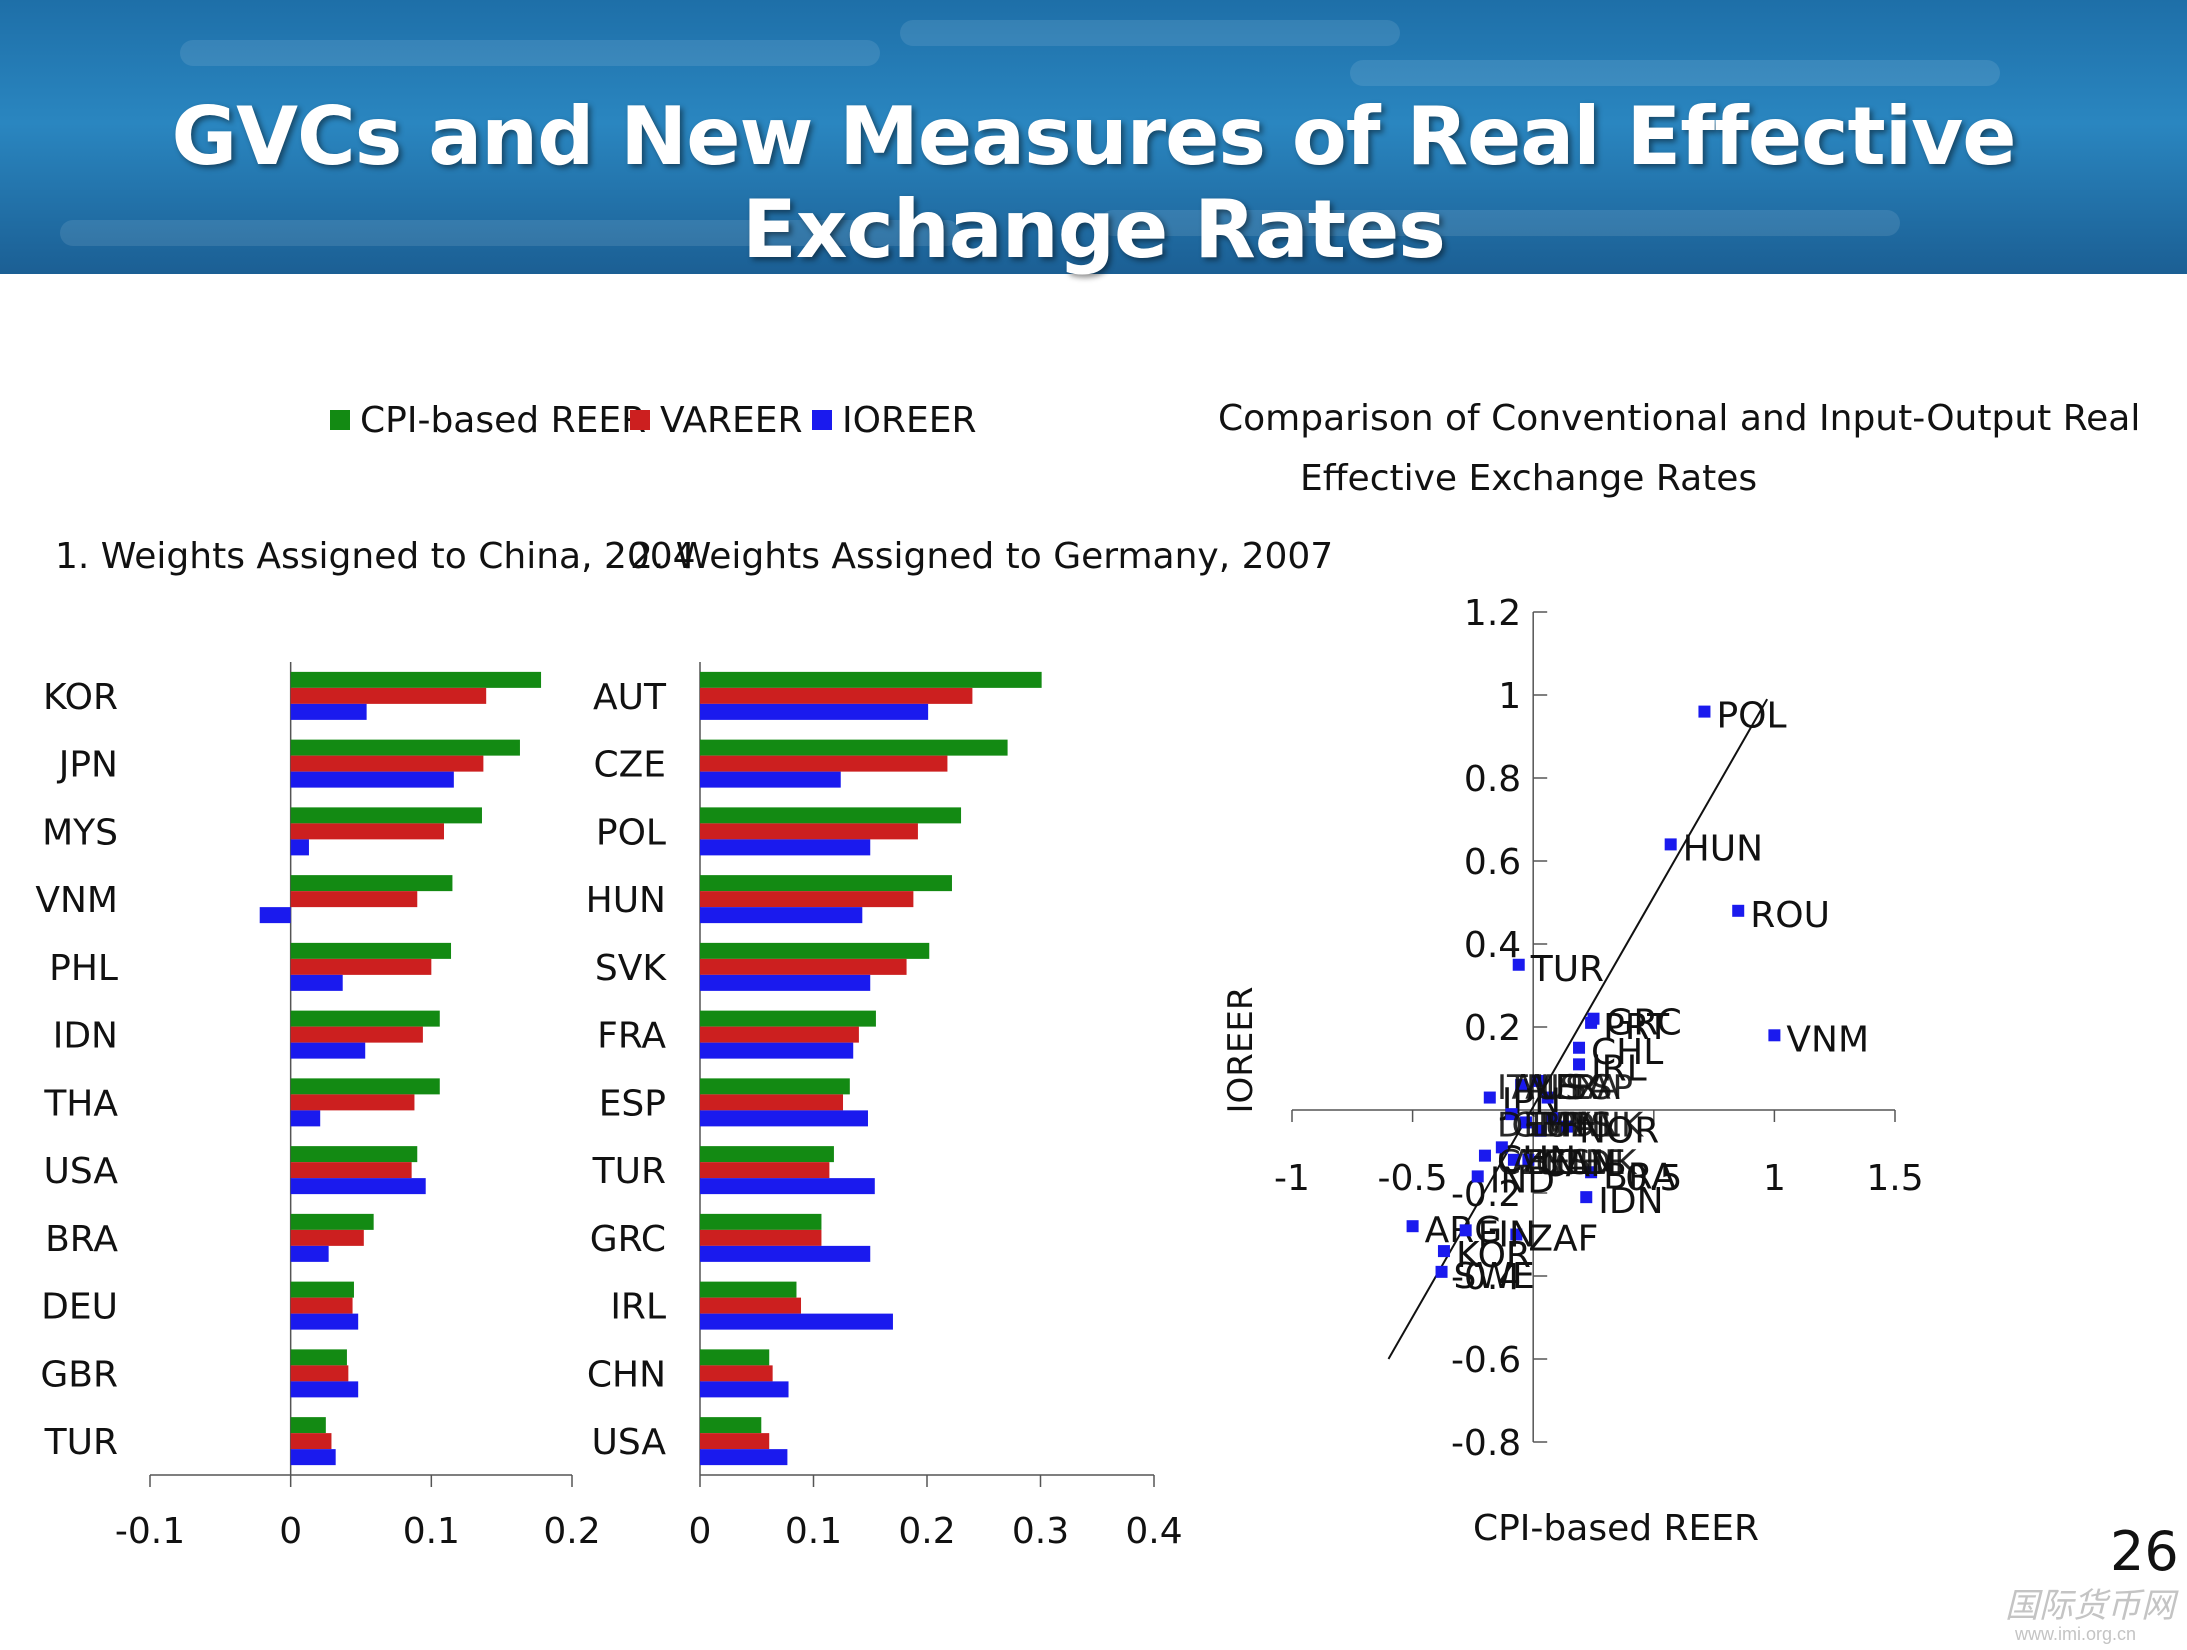  What do you see at coordinates (81, 1239) in the screenshot?
I see `category-label-bra: BRA` at bounding box center [81, 1239].